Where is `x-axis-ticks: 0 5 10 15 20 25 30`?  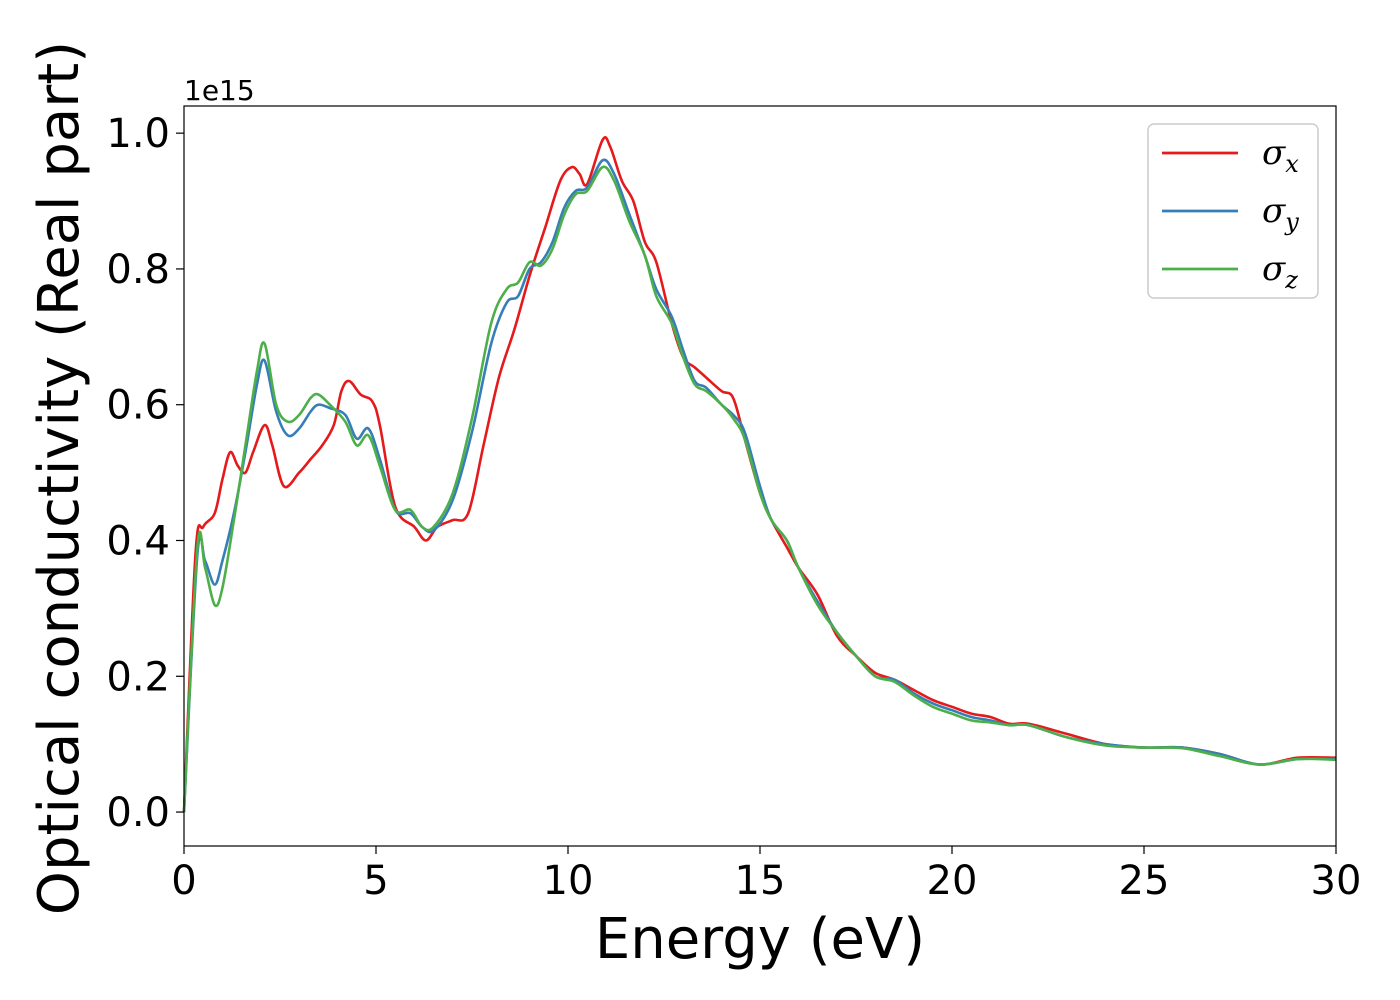 x-axis-ticks: 0 5 10 15 20 25 30 is located at coordinates (766, 875).